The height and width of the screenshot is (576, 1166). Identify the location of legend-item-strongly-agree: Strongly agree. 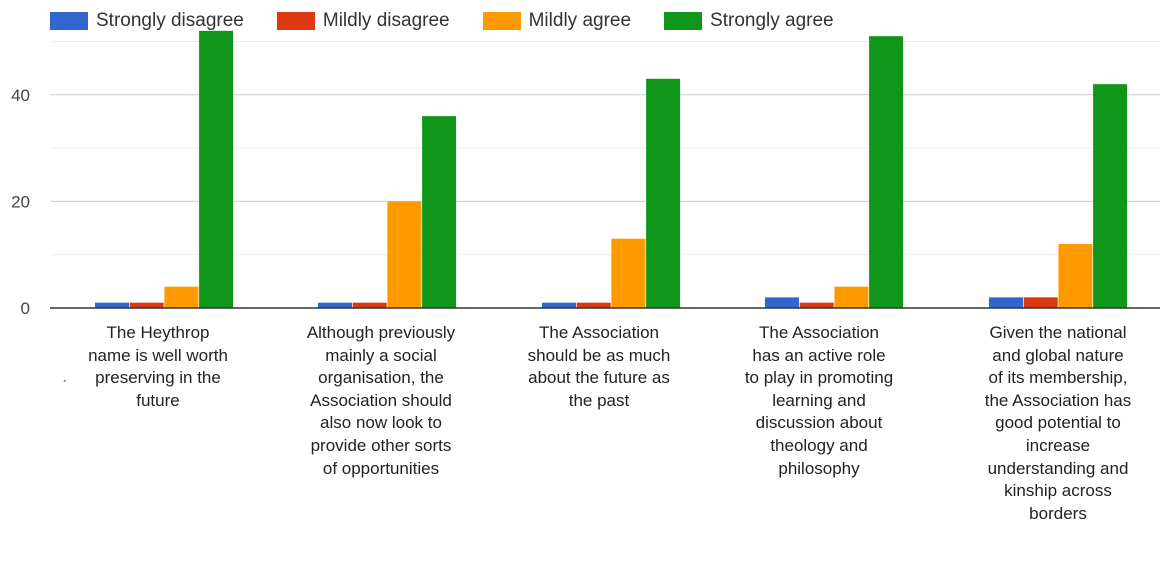
(749, 21).